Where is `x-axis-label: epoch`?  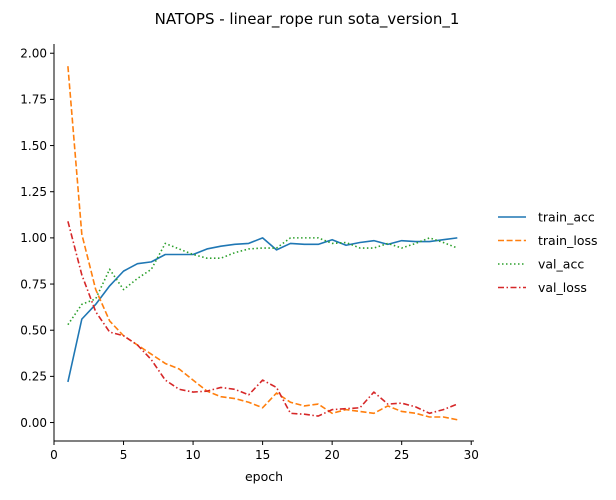 x-axis-label: epoch is located at coordinates (264, 476).